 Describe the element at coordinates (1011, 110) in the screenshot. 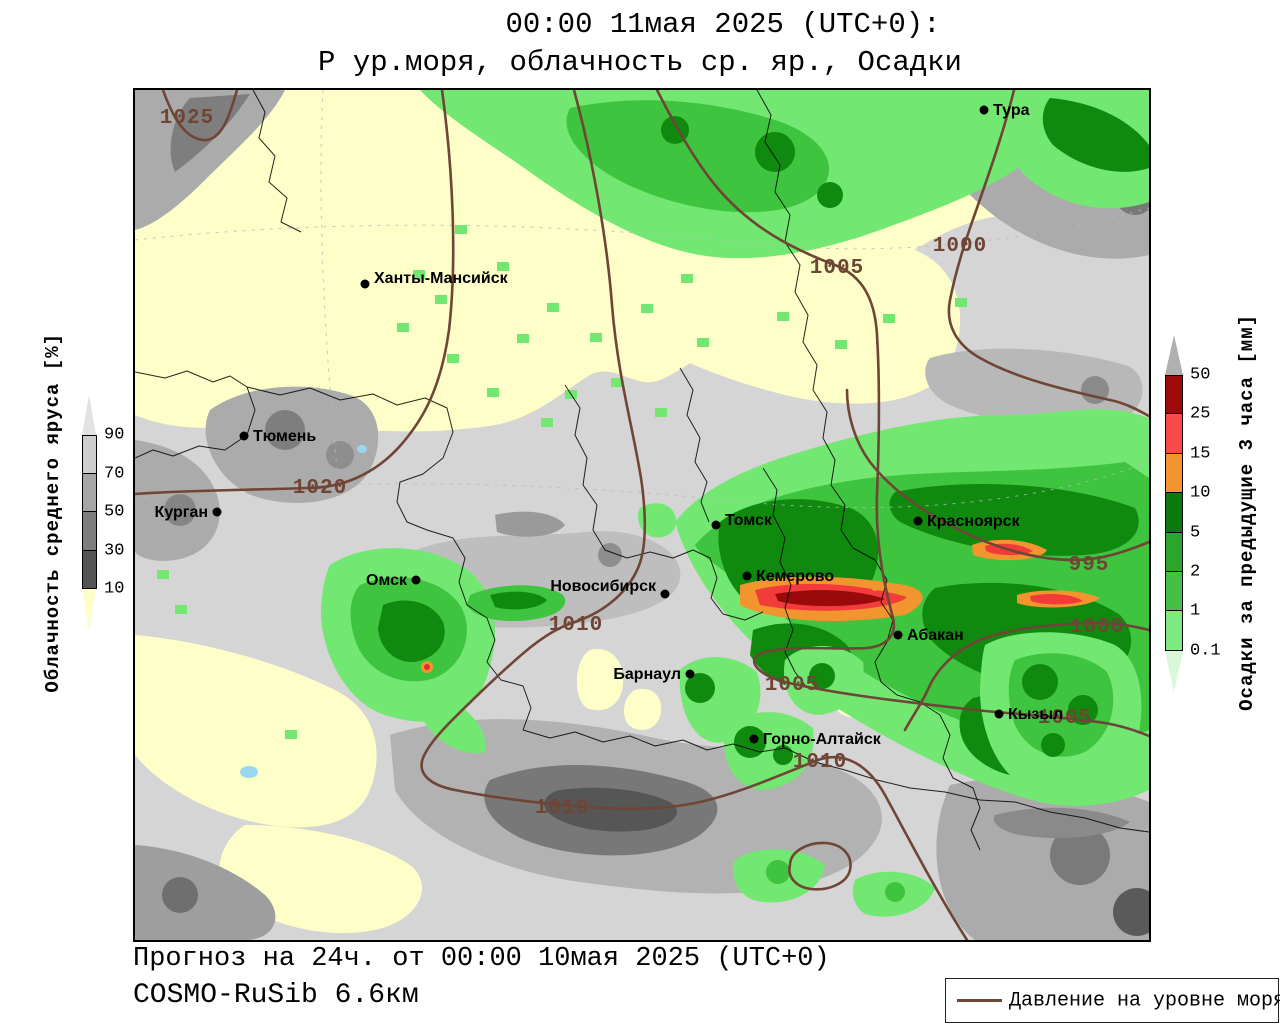

I see `city-label: Тура` at that location.